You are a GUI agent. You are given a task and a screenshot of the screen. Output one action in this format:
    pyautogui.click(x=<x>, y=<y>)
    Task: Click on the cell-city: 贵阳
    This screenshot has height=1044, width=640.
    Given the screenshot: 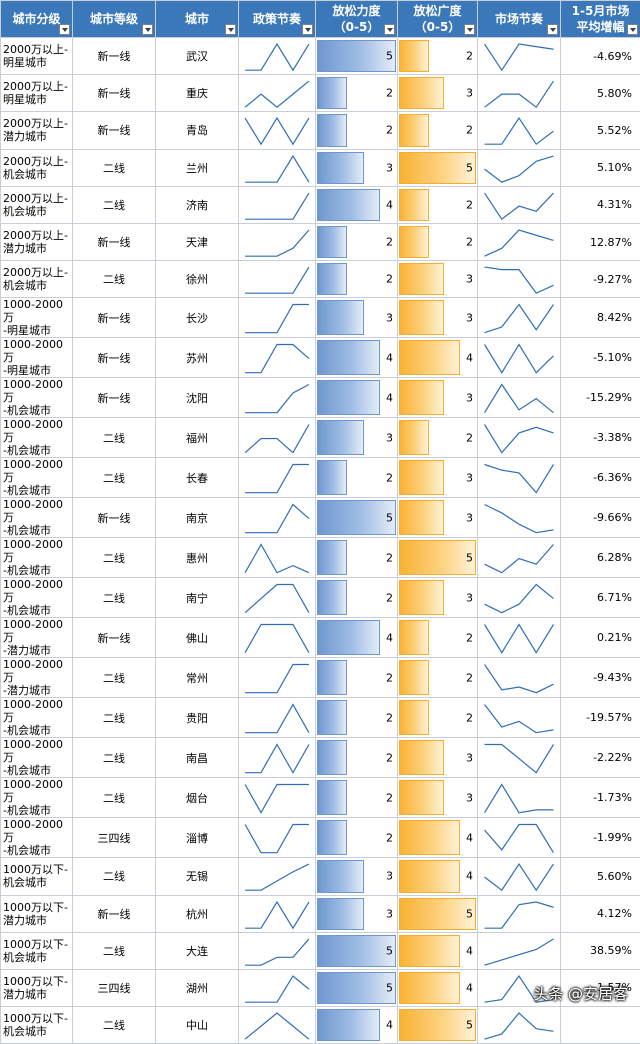 What is the action you would take?
    pyautogui.click(x=197, y=718)
    